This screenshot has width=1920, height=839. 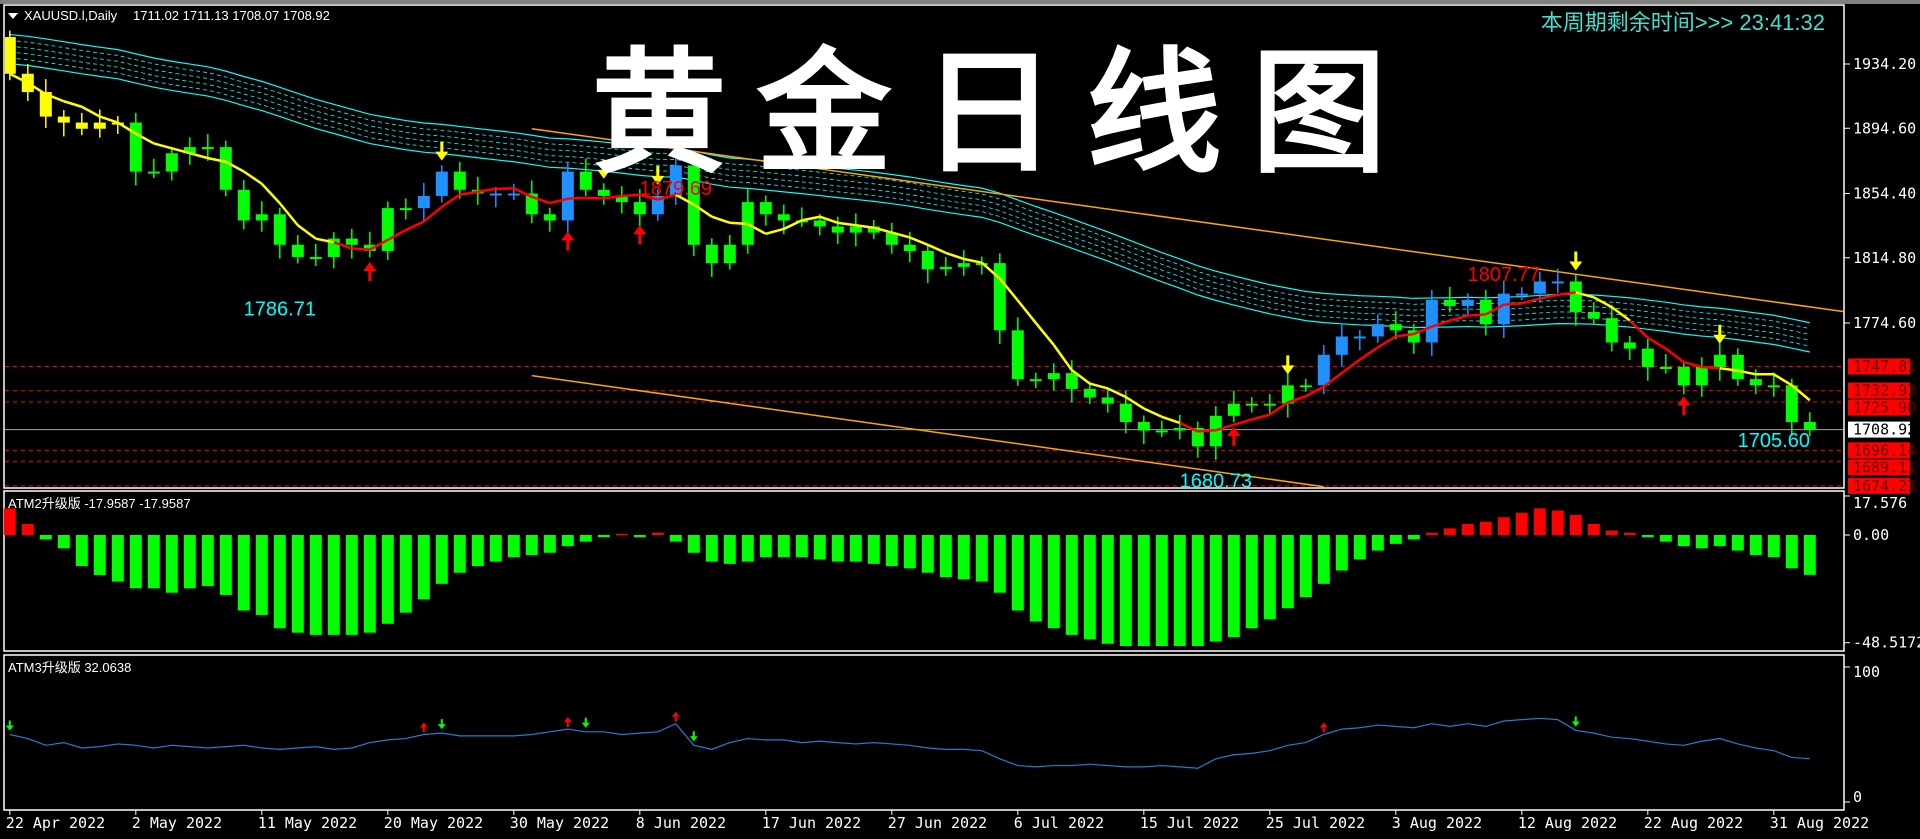 What do you see at coordinates (1437, 823) in the screenshot?
I see `date-tick-label: 3 Aug 2022` at bounding box center [1437, 823].